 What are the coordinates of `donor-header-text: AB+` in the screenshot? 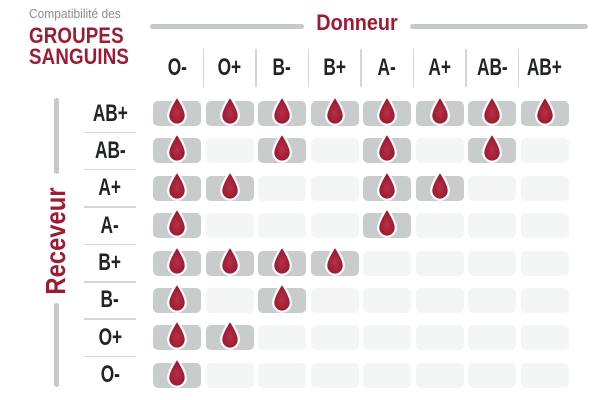 It's located at (544, 67).